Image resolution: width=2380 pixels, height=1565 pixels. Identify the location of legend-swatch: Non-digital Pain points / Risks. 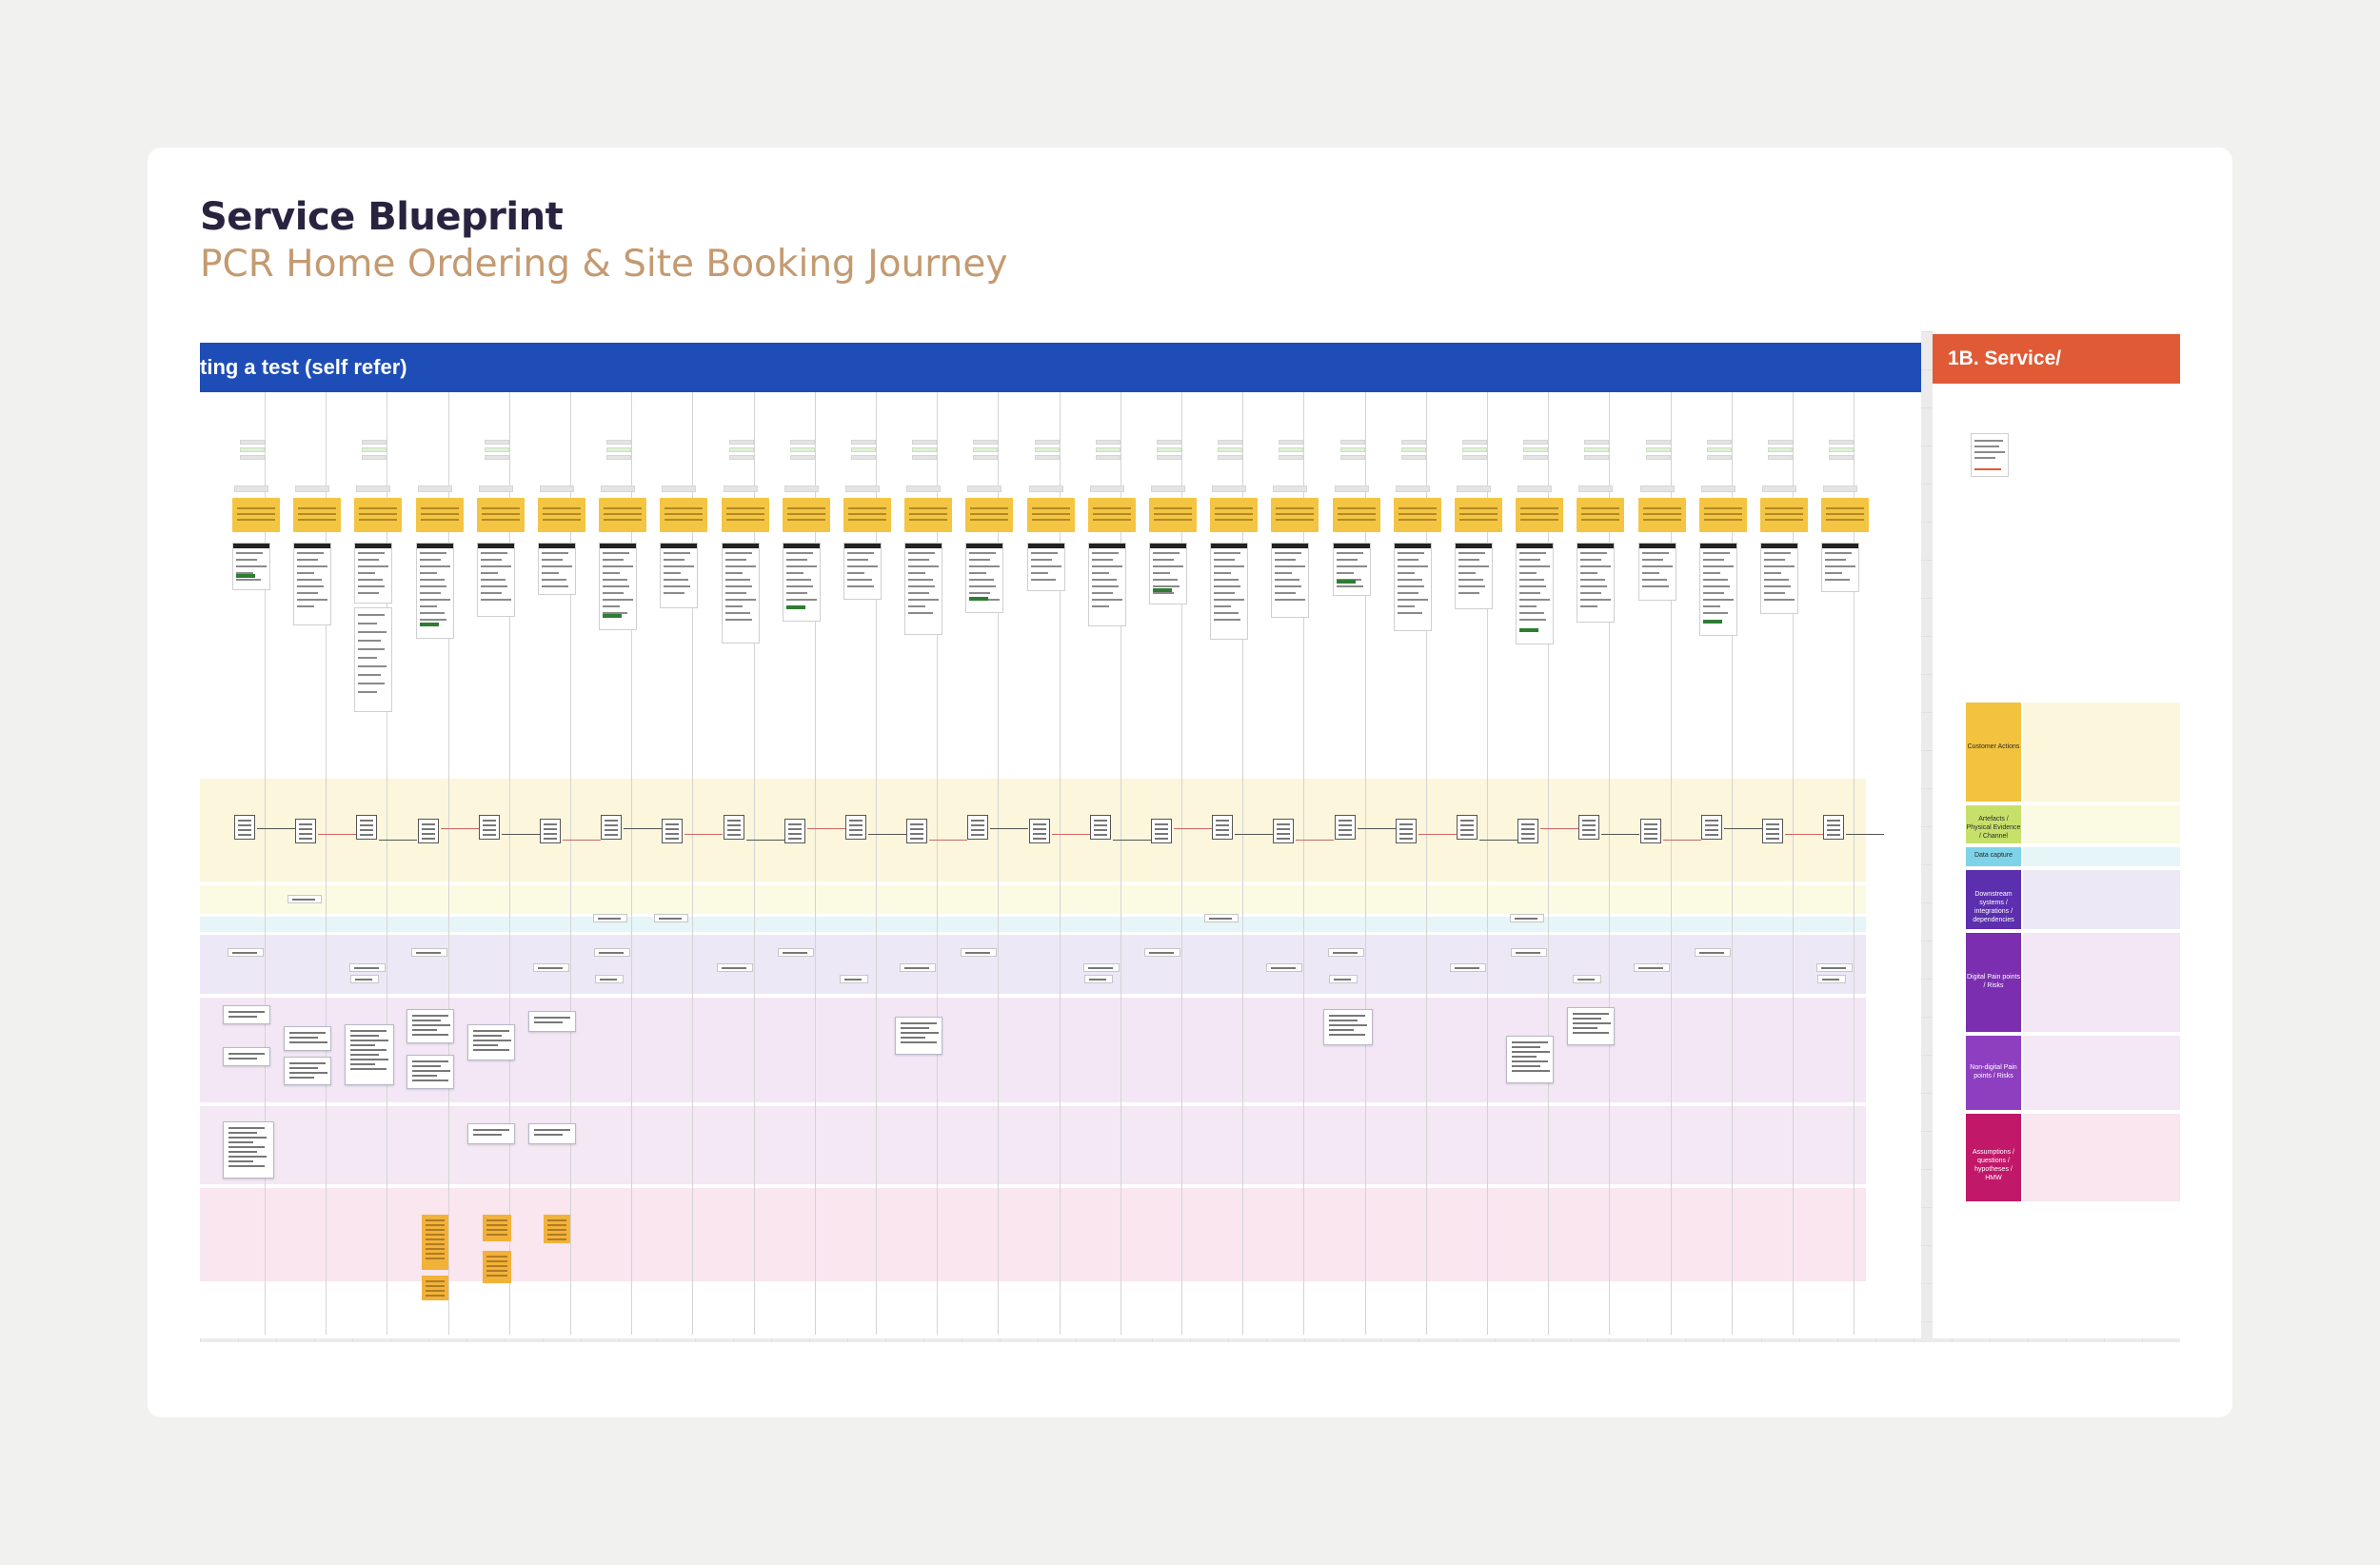
(1993, 1073).